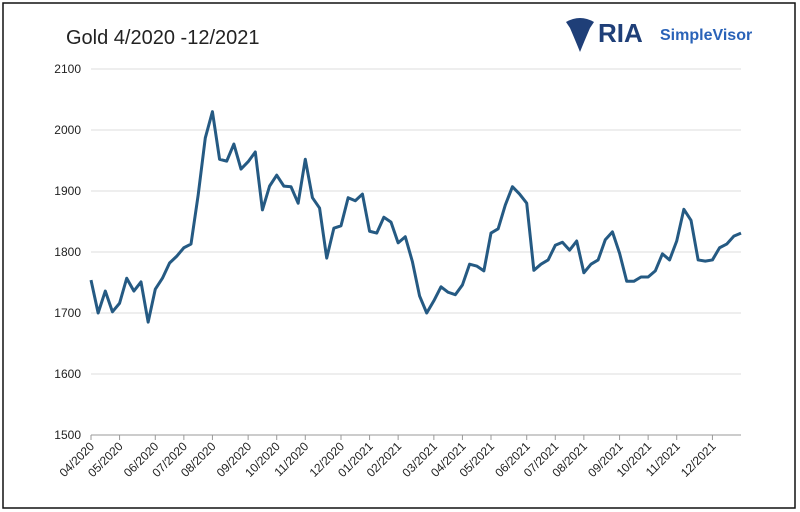  What do you see at coordinates (67, 191) in the screenshot?
I see `y-tick-label: 1900` at bounding box center [67, 191].